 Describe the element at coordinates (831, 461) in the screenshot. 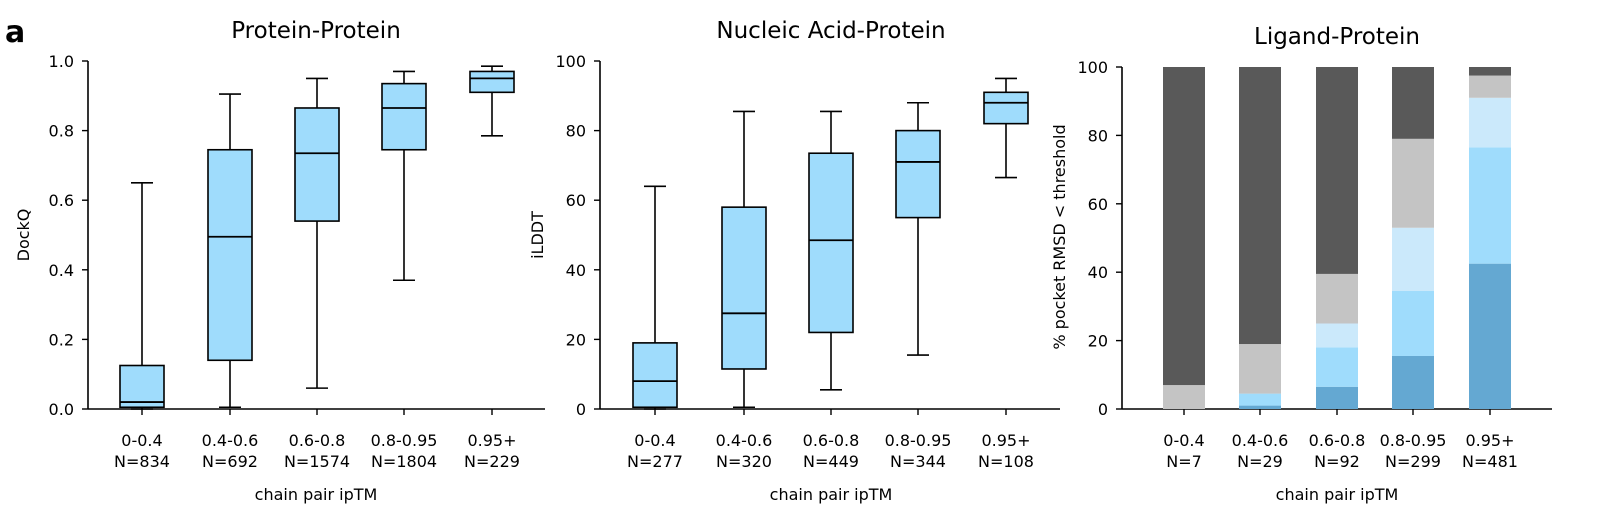

I see `sample-count-label: N=449` at that location.